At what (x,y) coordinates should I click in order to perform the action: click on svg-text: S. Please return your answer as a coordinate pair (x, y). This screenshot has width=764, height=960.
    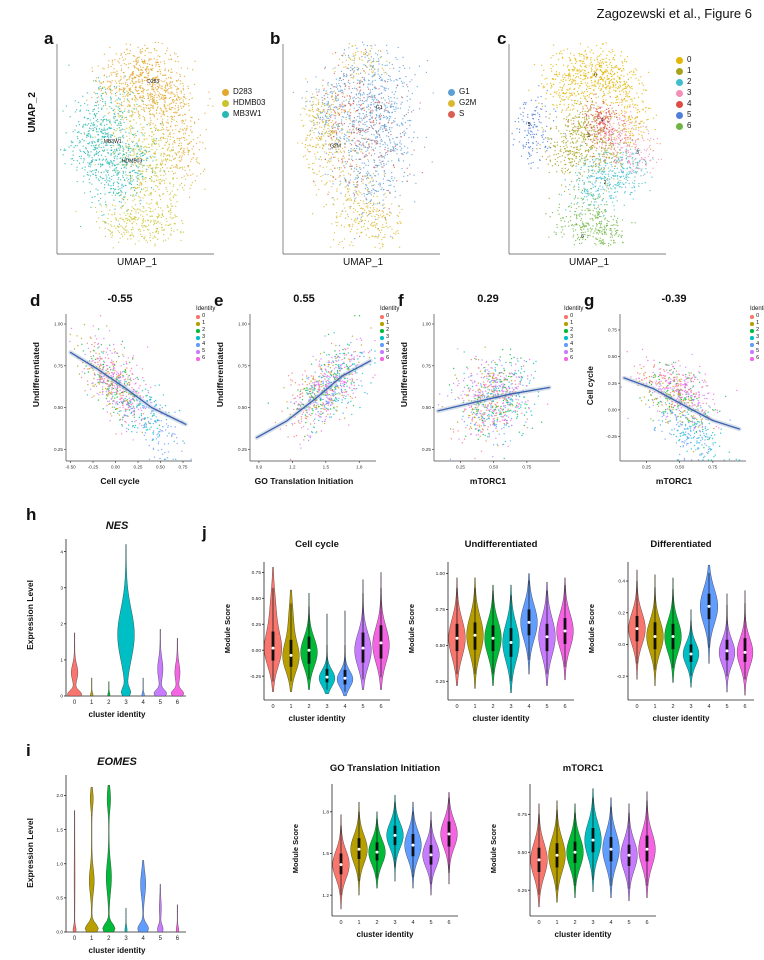
    Looking at the image, I should click on (360, 132).